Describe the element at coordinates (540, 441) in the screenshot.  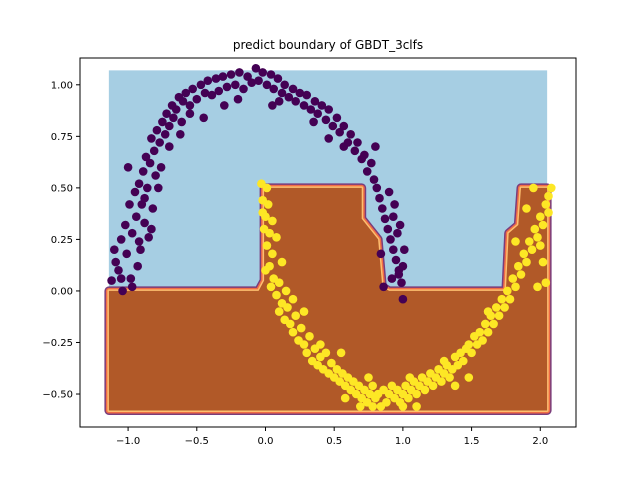
I see `x-tick-label: 2.0` at that location.